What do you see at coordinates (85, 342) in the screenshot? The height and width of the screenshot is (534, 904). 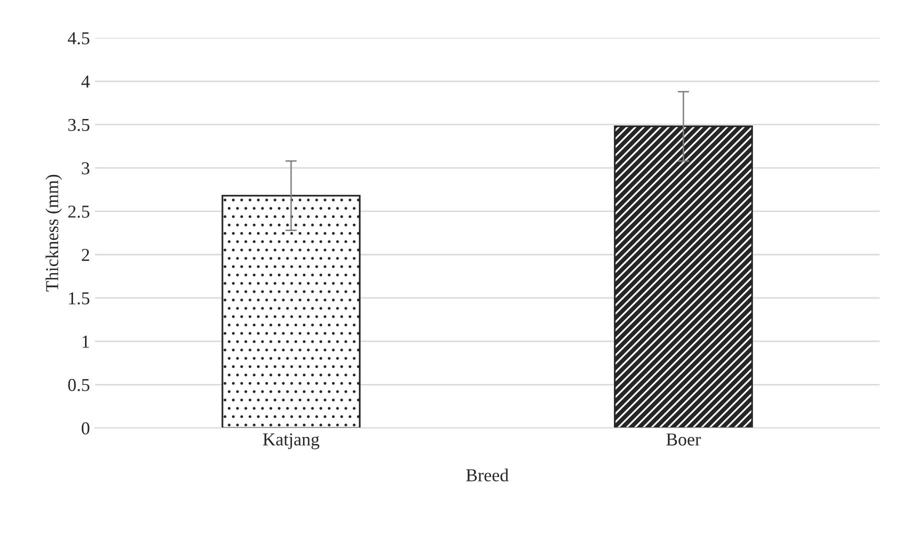 I see `y-tick-label: 1` at bounding box center [85, 342].